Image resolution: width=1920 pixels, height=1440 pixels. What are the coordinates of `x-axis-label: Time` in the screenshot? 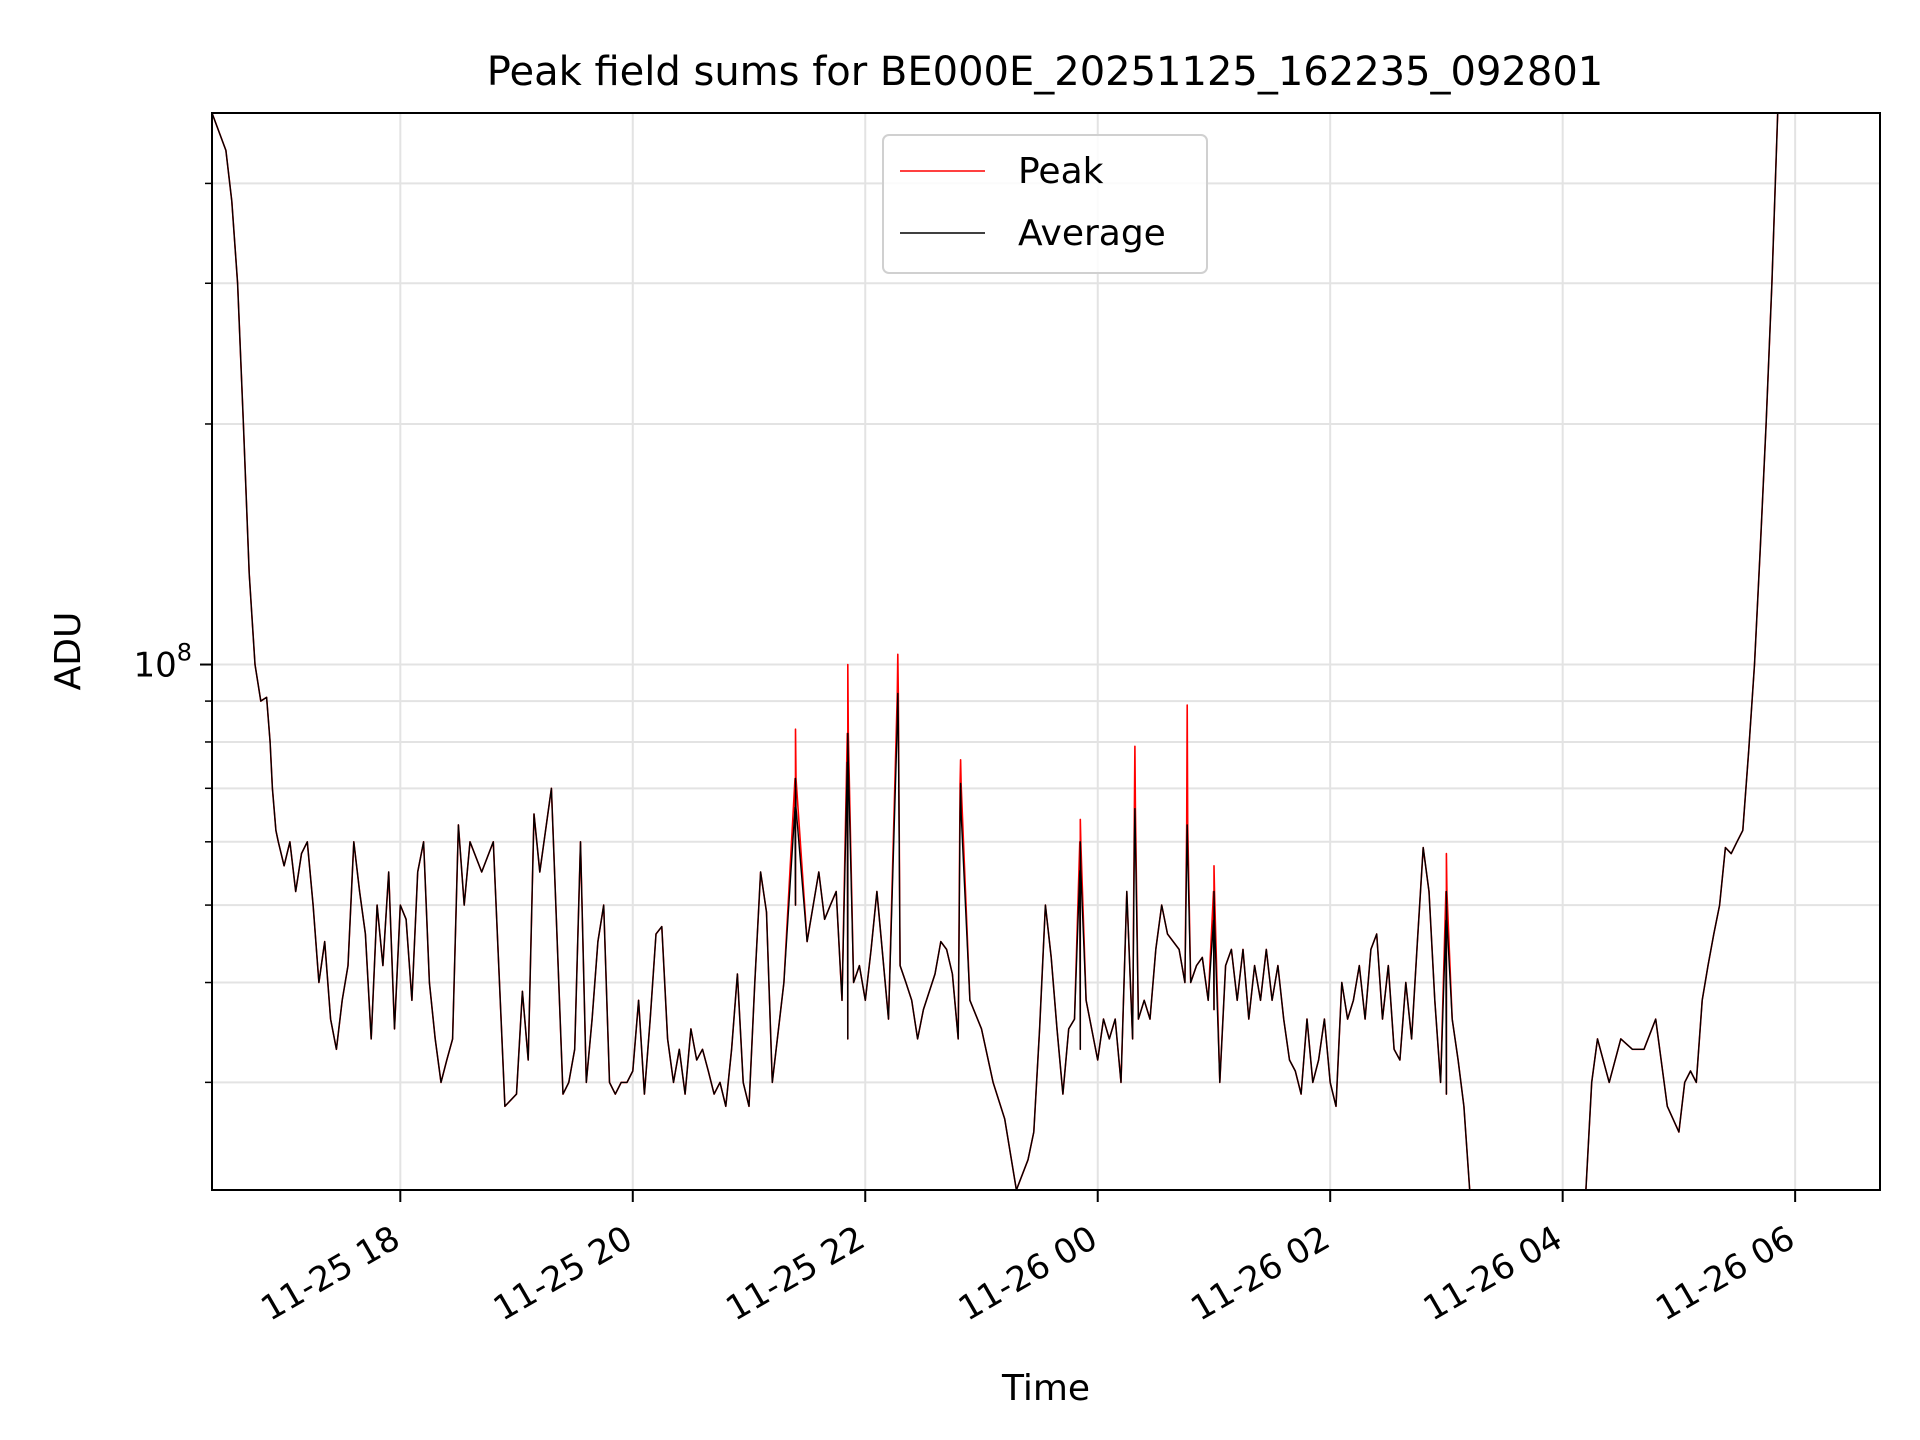 It's located at (1045, 1388).